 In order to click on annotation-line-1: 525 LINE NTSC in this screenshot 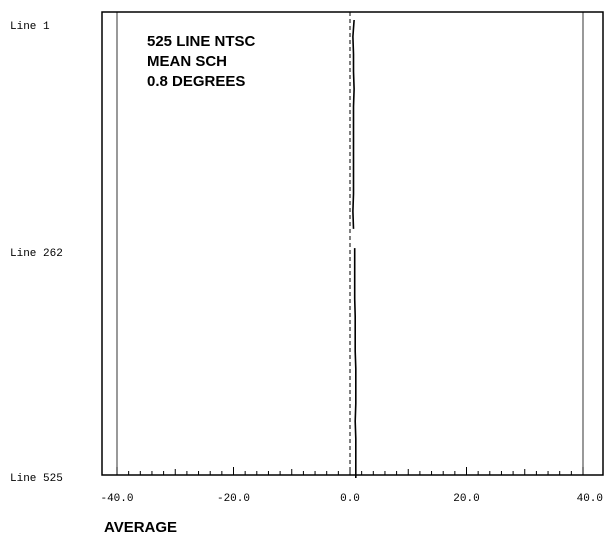, I will do `click(201, 41)`.